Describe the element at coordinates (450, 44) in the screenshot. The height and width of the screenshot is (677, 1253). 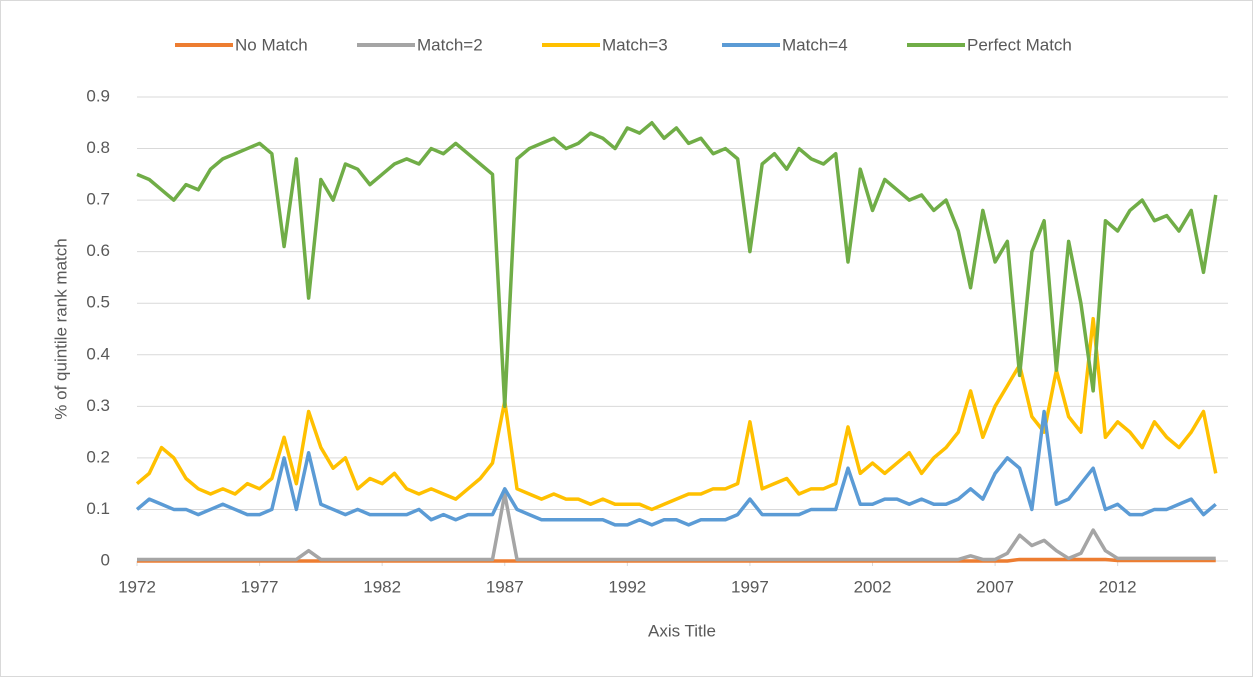
I see `legend-label: Match=2` at that location.